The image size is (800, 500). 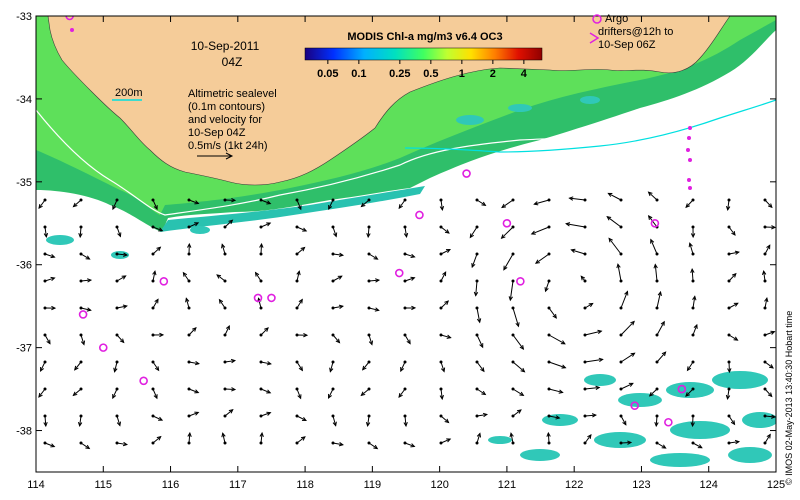 What do you see at coordinates (225, 46) in the screenshot?
I see `map-date: 10-Sep-2011` at bounding box center [225, 46].